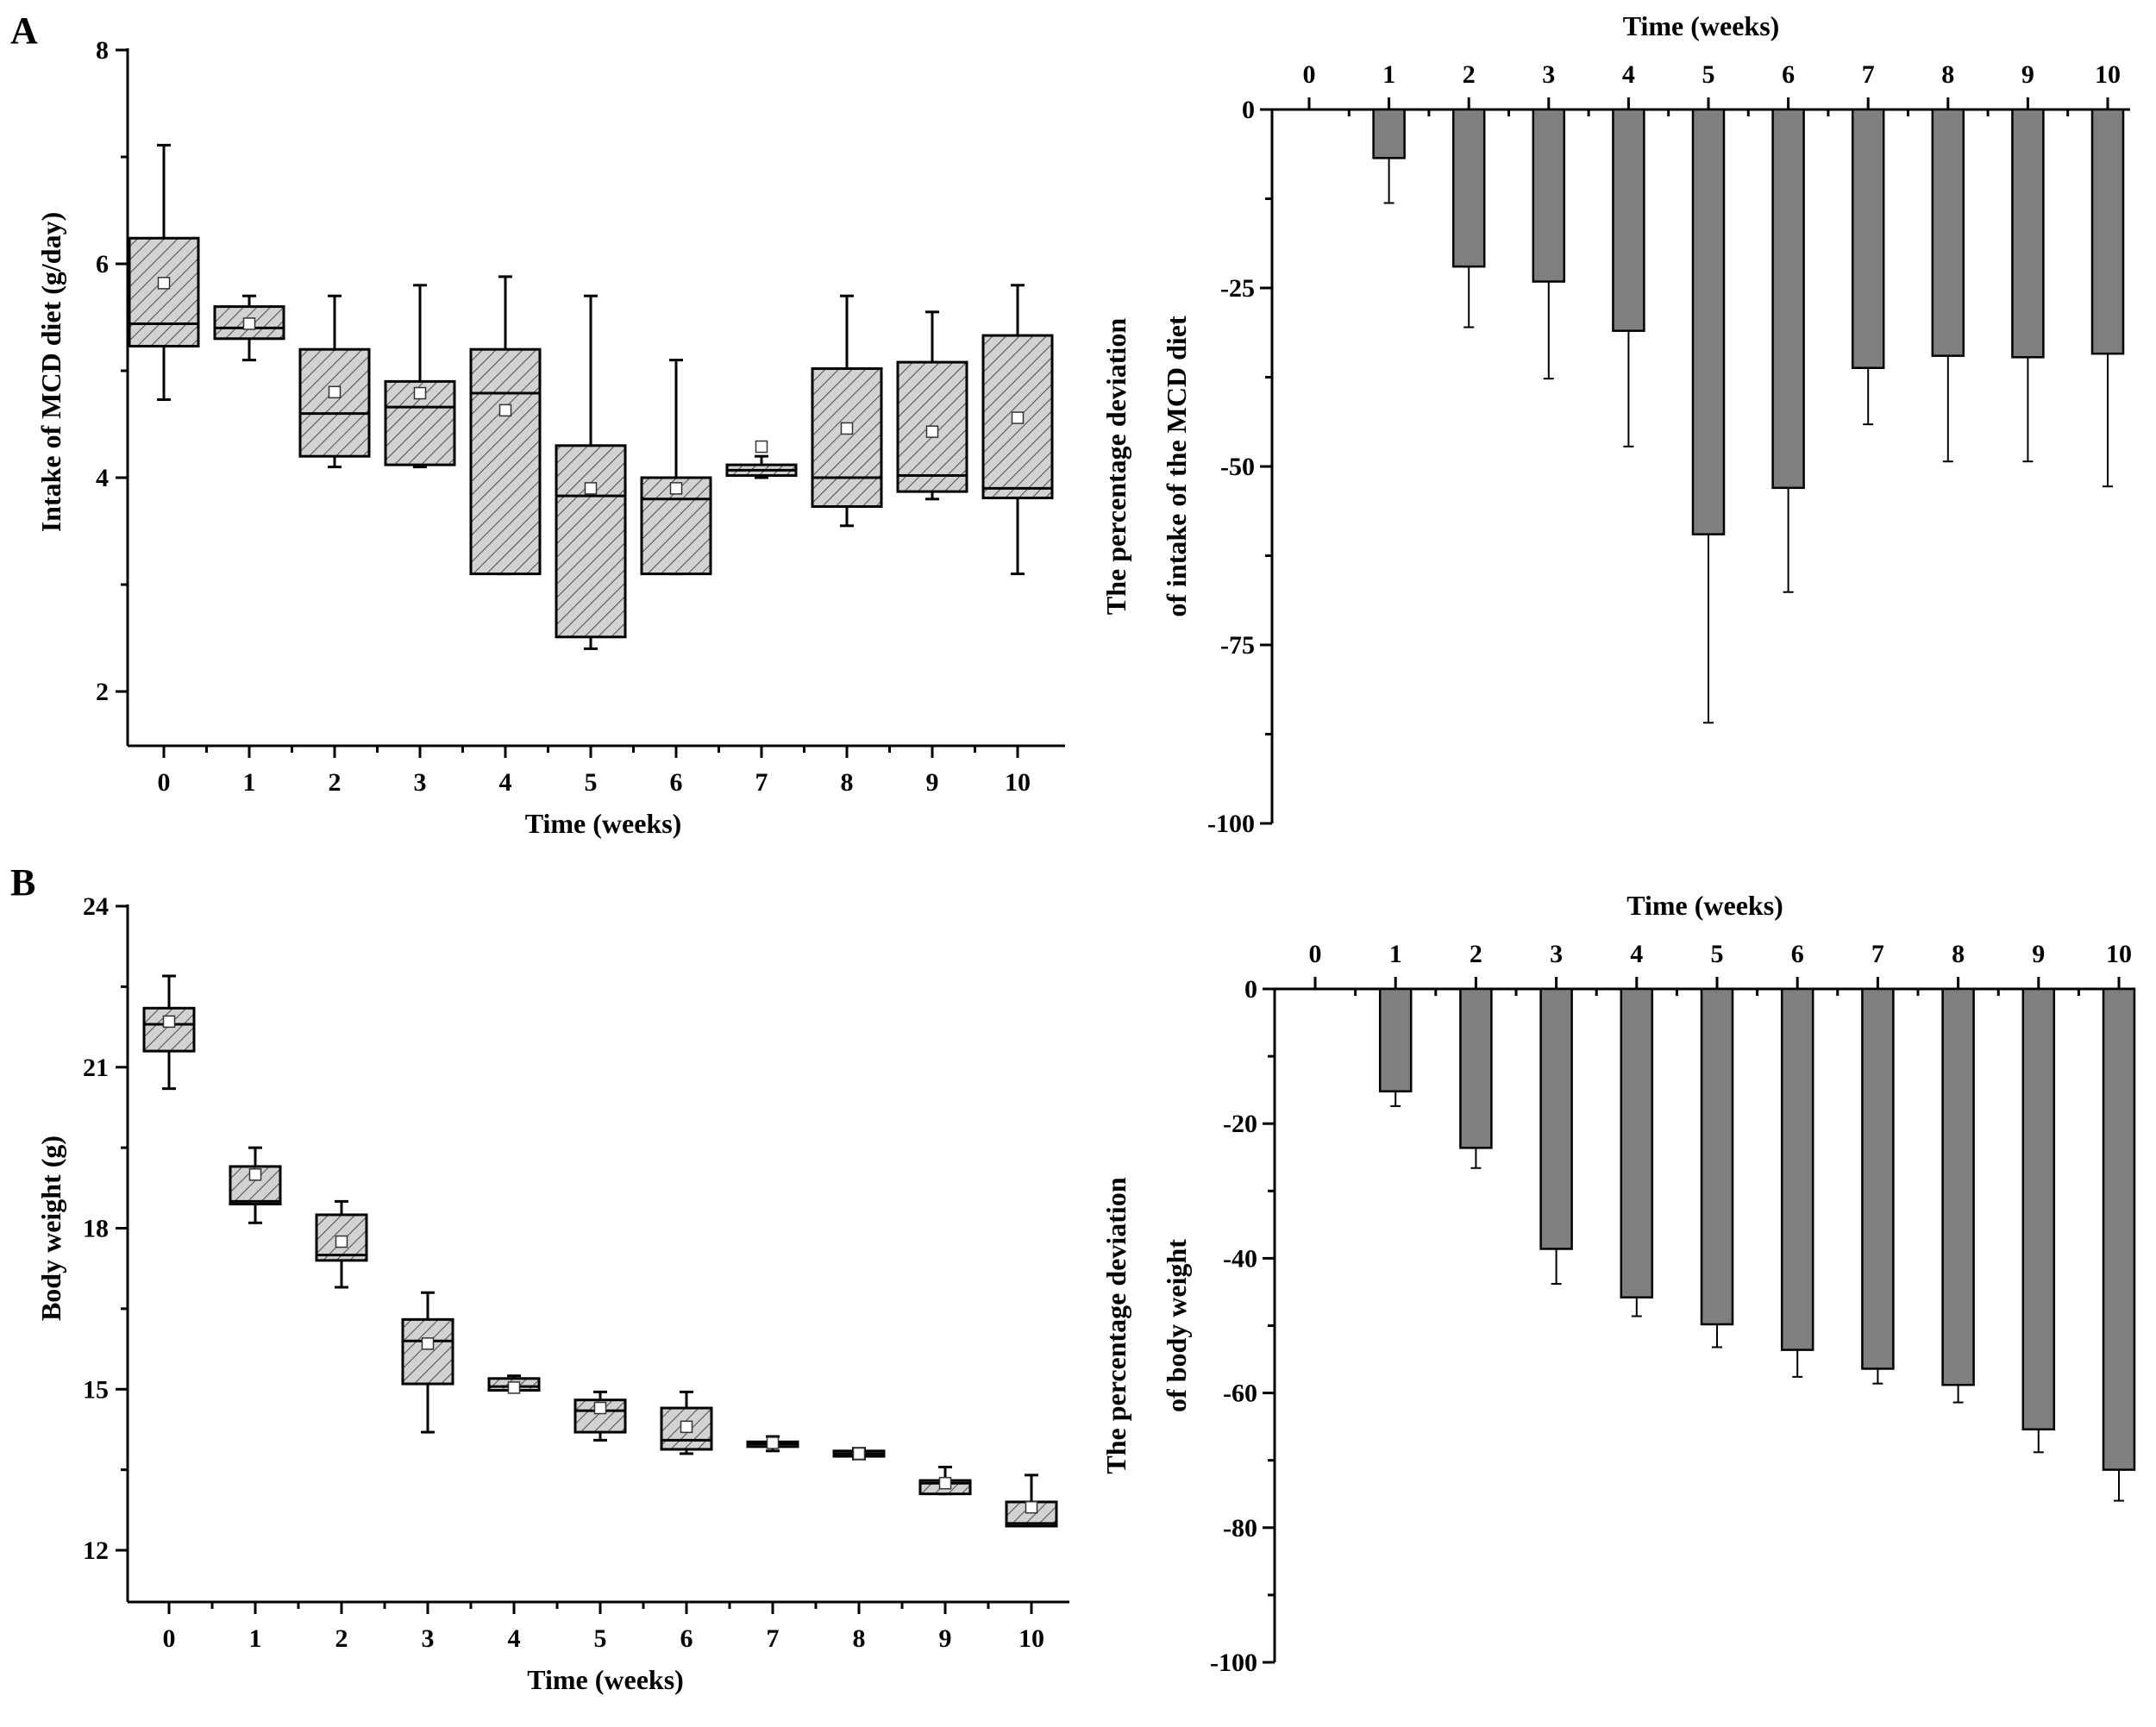 The height and width of the screenshot is (1727, 2156). Describe the element at coordinates (22, 882) in the screenshot. I see `panel-label-b: B` at that location.